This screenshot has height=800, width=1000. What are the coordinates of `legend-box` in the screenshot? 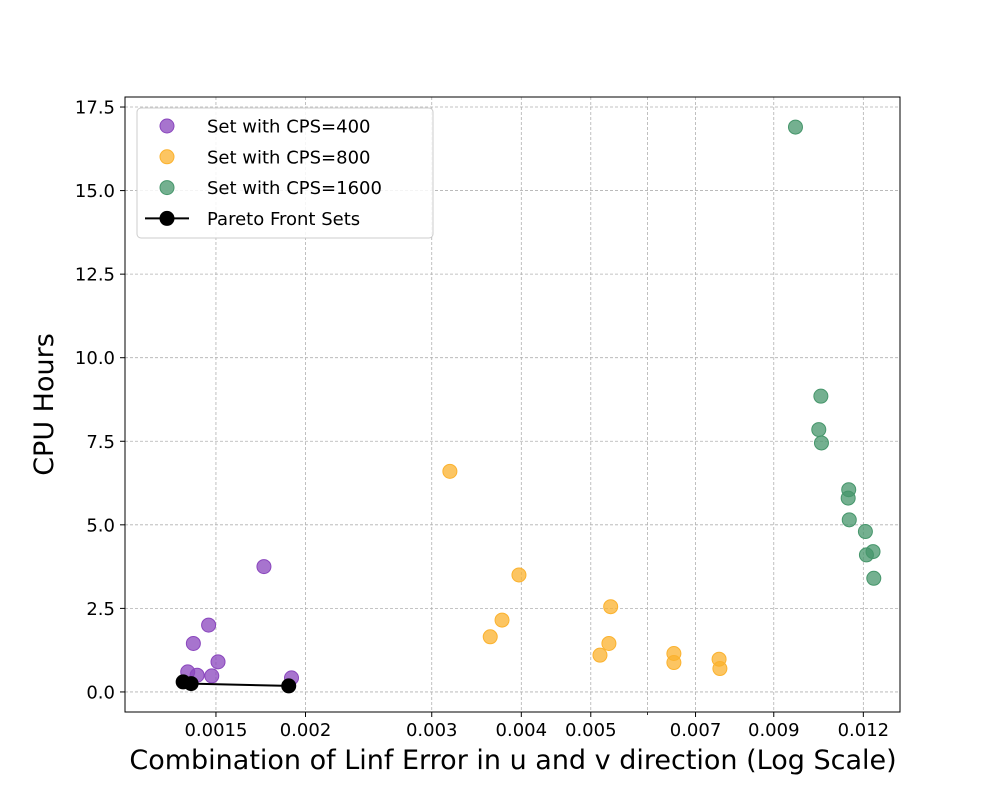 It's located at (285, 173).